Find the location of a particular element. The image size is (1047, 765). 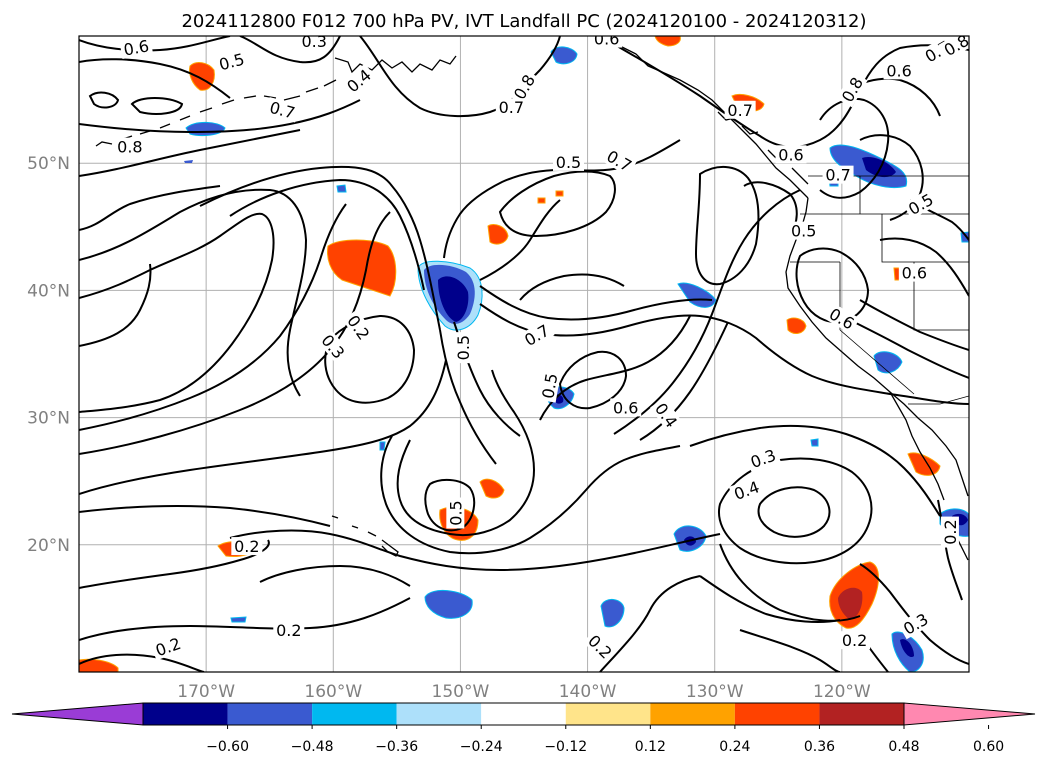

lat-tick-label: 40°N is located at coordinates (48, 291).